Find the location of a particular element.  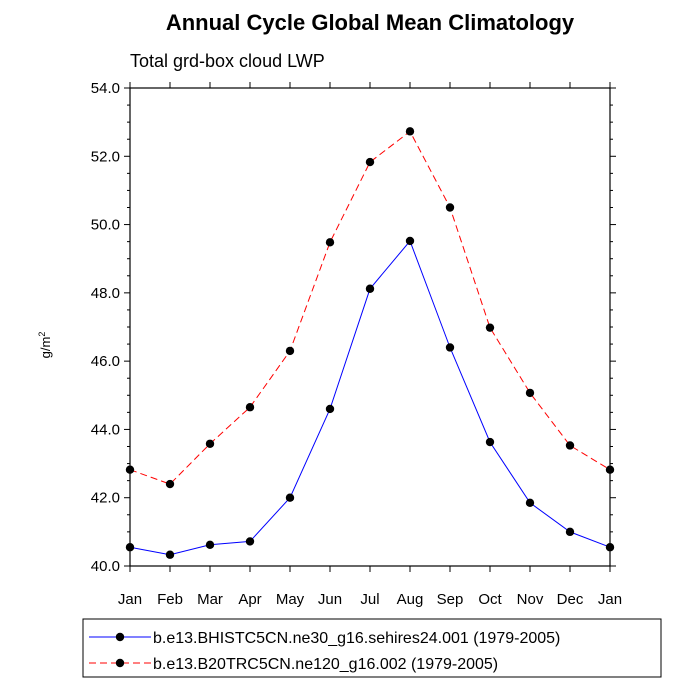

chart-subtitle: Total grd-box cloud LWP is located at coordinates (227, 61).